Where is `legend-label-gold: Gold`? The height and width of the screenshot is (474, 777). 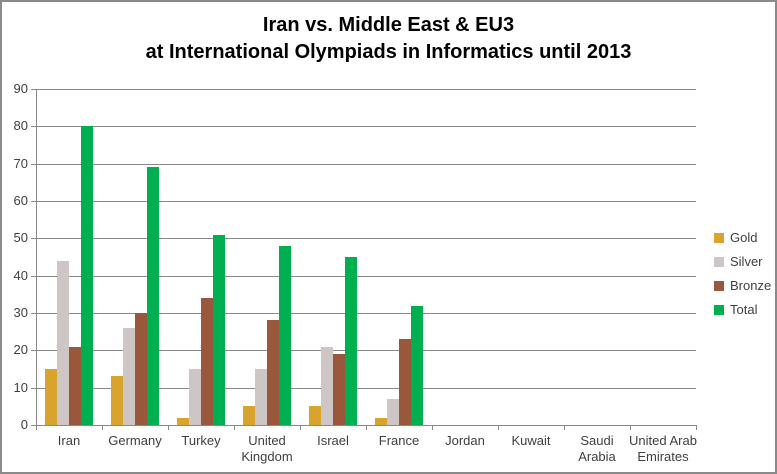
legend-label-gold: Gold is located at coordinates (744, 237).